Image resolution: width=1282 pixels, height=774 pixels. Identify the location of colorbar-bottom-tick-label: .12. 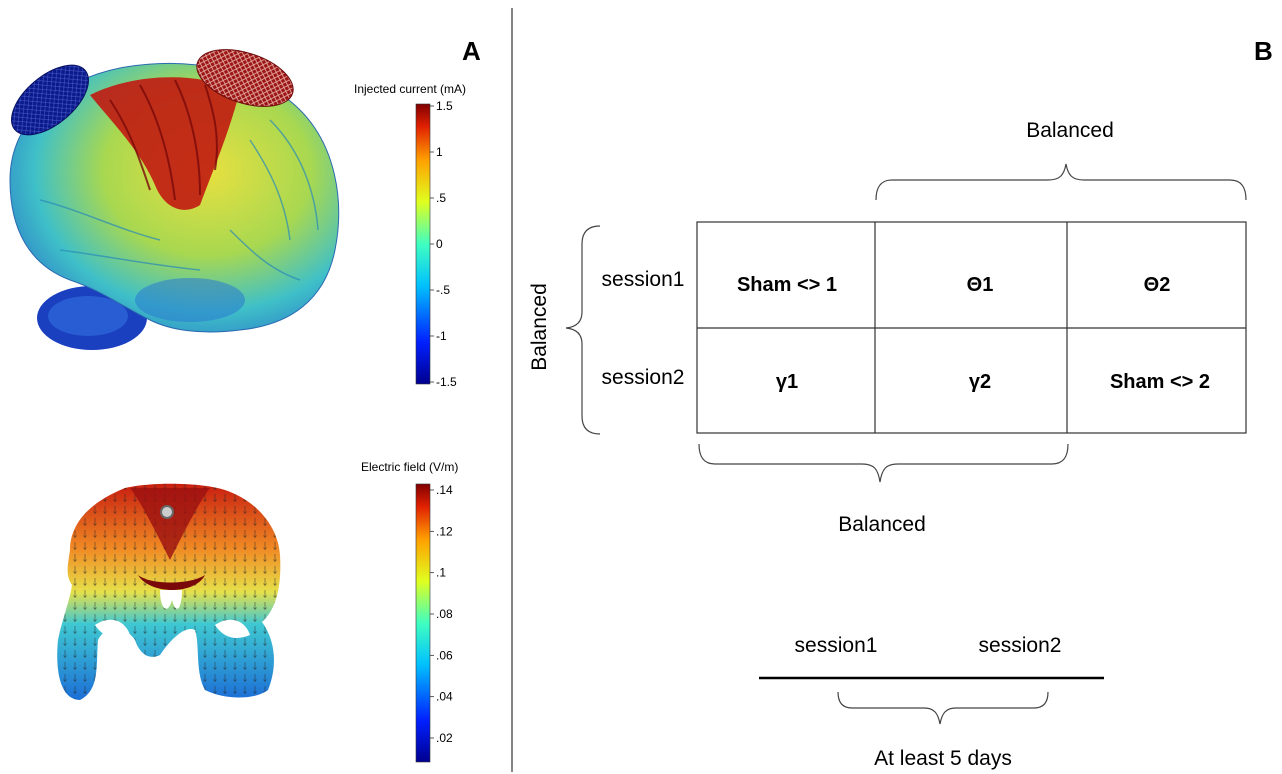
(444, 531).